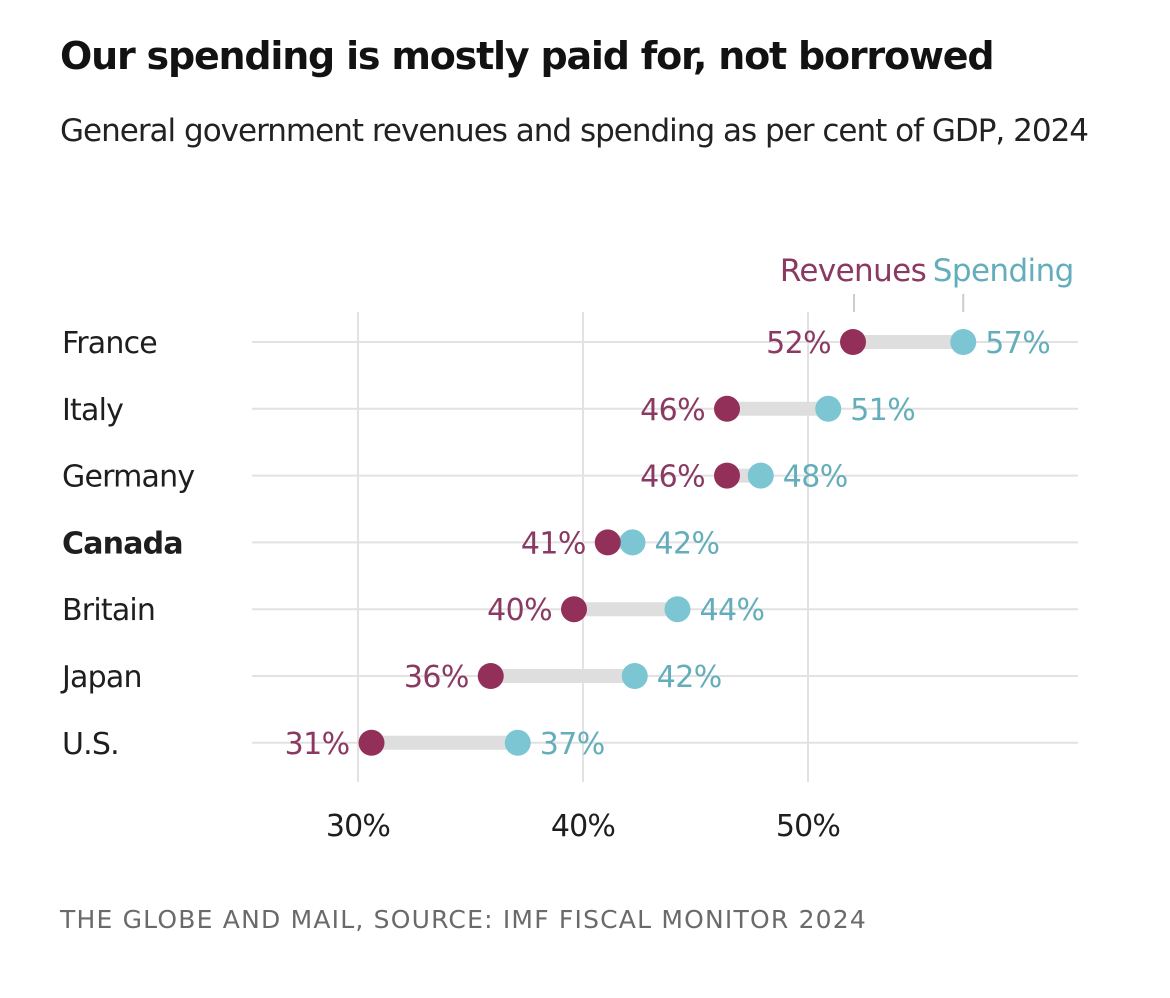  I want to click on category-label: Germany, so click(128, 477).